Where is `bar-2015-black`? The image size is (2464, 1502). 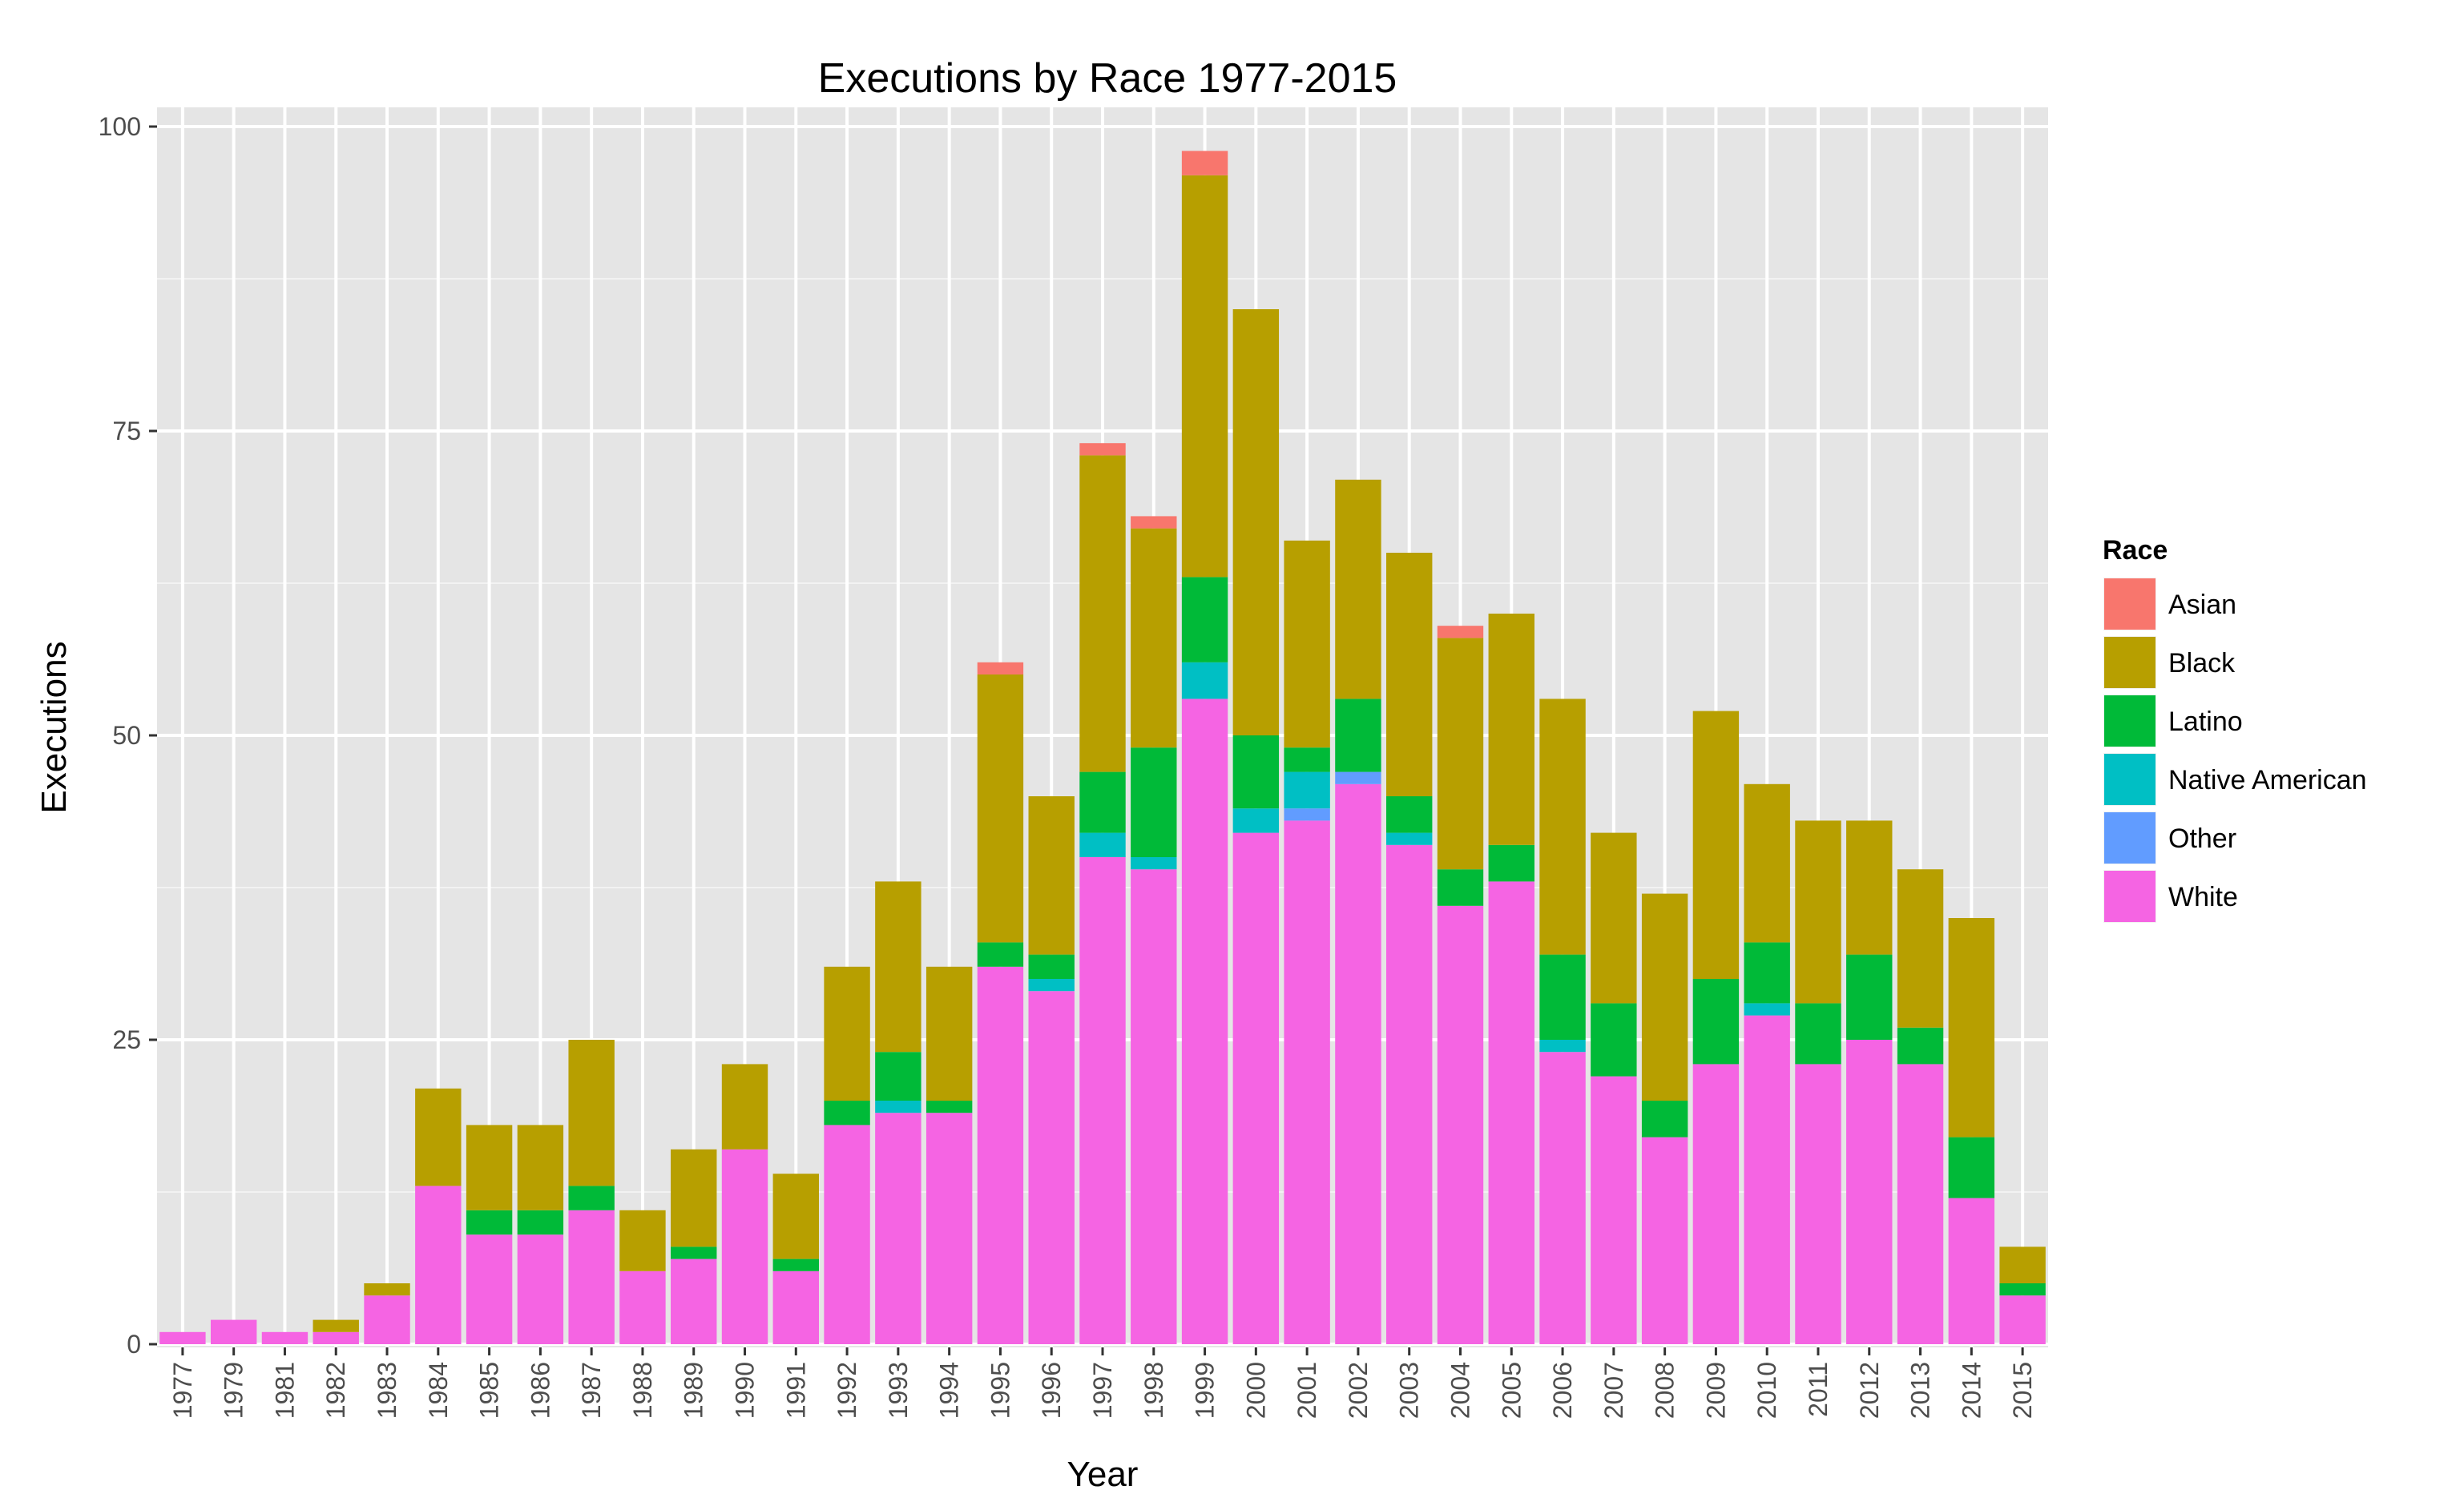 bar-2015-black is located at coordinates (2022, 1265).